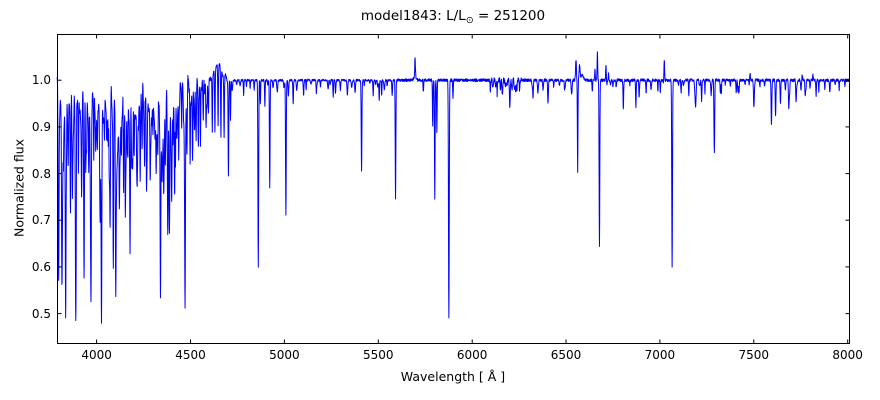 The height and width of the screenshot is (400, 880). What do you see at coordinates (41, 80) in the screenshot?
I see `y-tick-label: 1.0` at bounding box center [41, 80].